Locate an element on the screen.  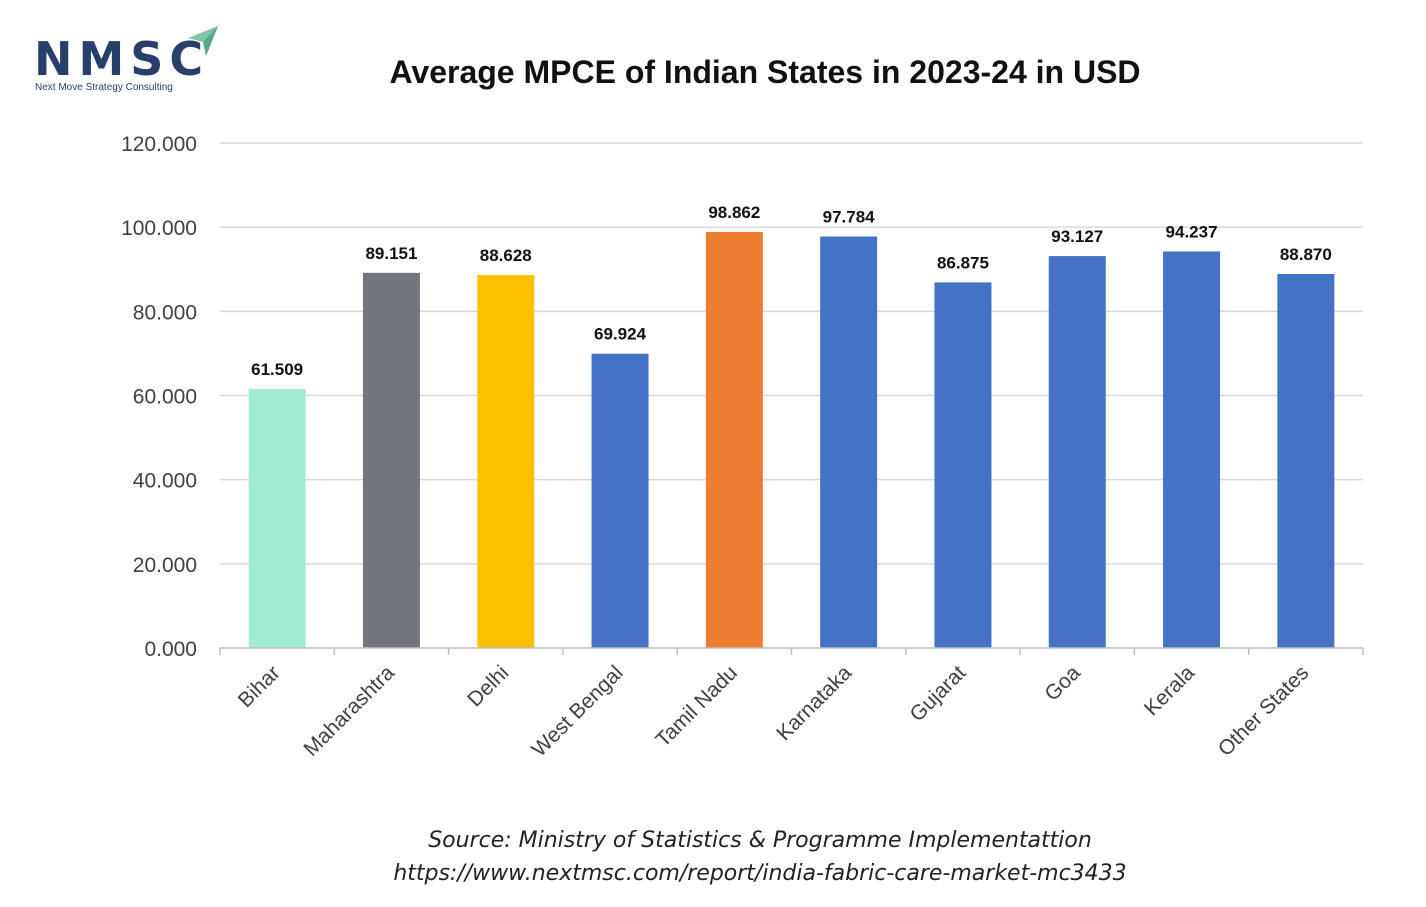
x-tick-label: Maharashtra is located at coordinates (349, 711).